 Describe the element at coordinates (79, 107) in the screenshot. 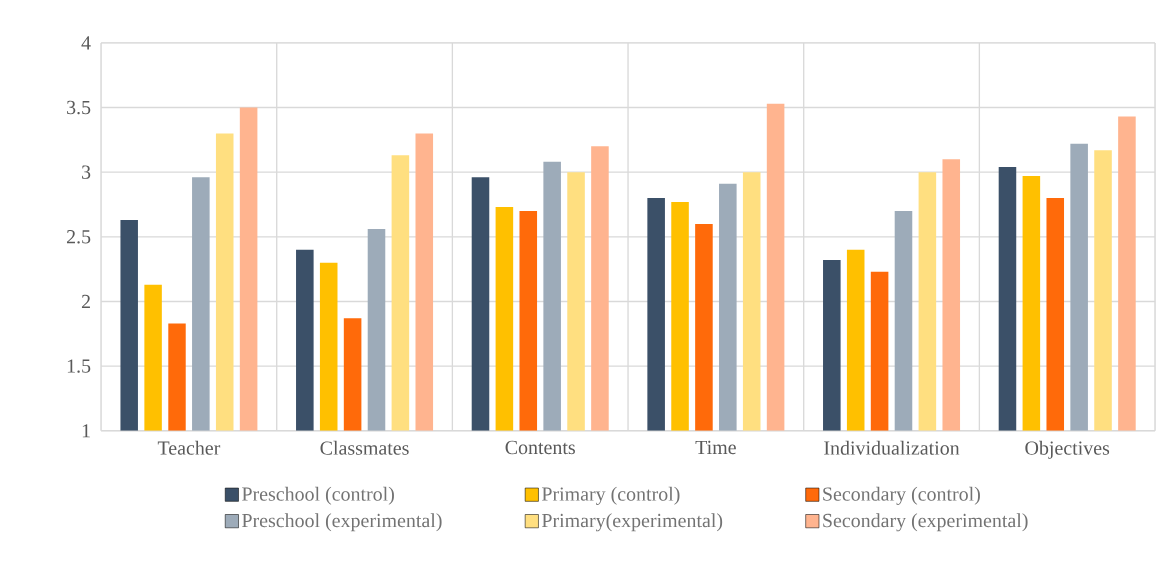

I see `y-tick-label: 3.5` at that location.